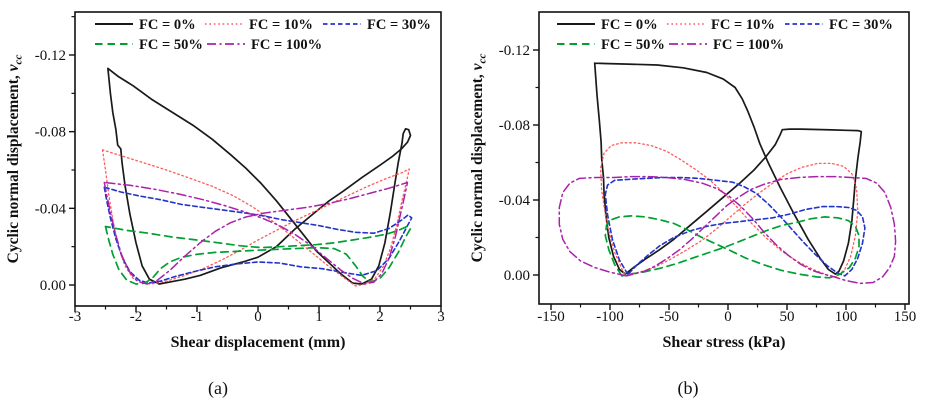  I want to click on series-line-30pct, so click(735, 226).